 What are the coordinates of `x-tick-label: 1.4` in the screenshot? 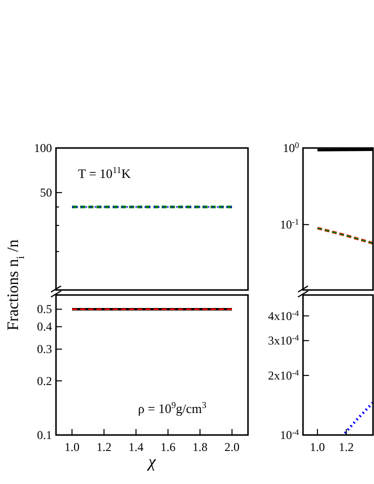 It's located at (136, 447).